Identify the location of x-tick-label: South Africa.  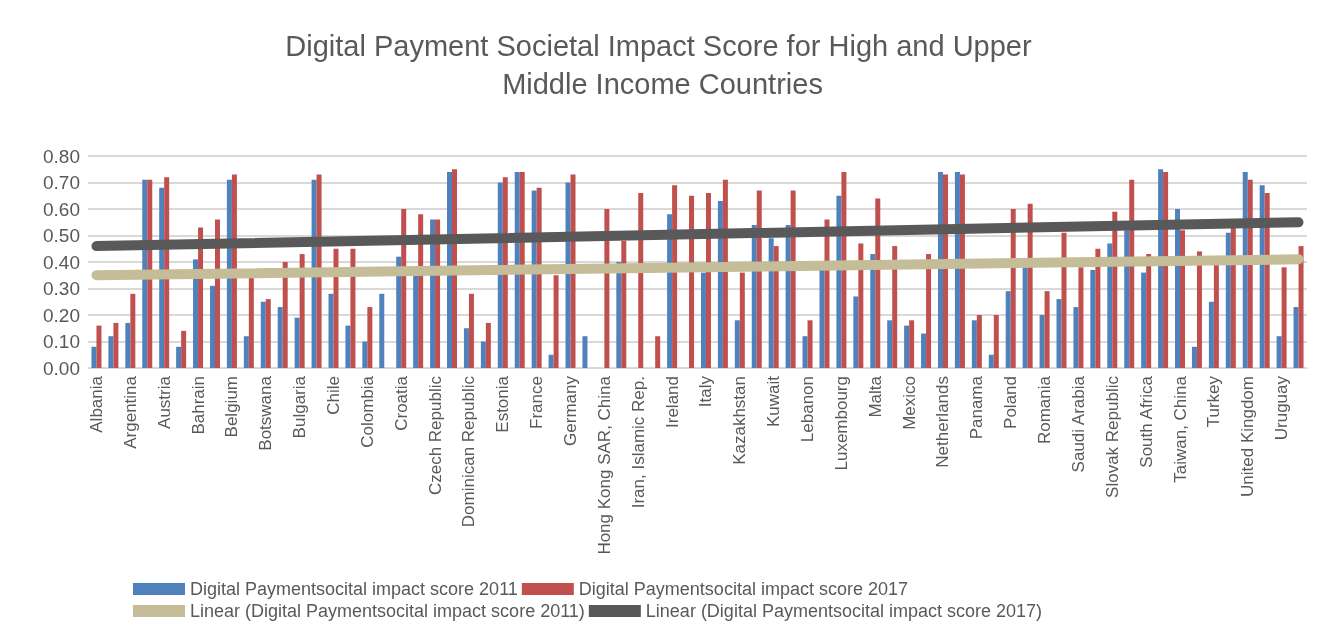
(1146, 421).